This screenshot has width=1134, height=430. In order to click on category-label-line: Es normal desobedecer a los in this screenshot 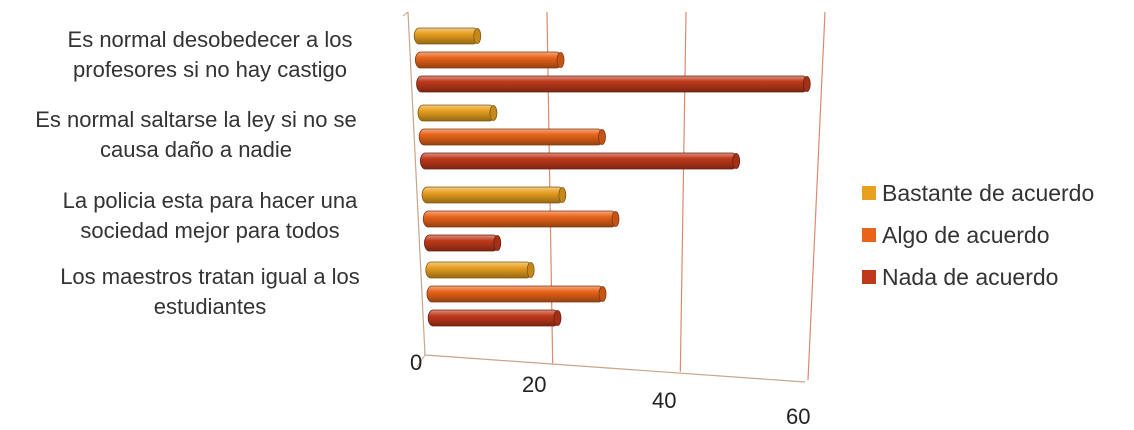, I will do `click(210, 39)`.